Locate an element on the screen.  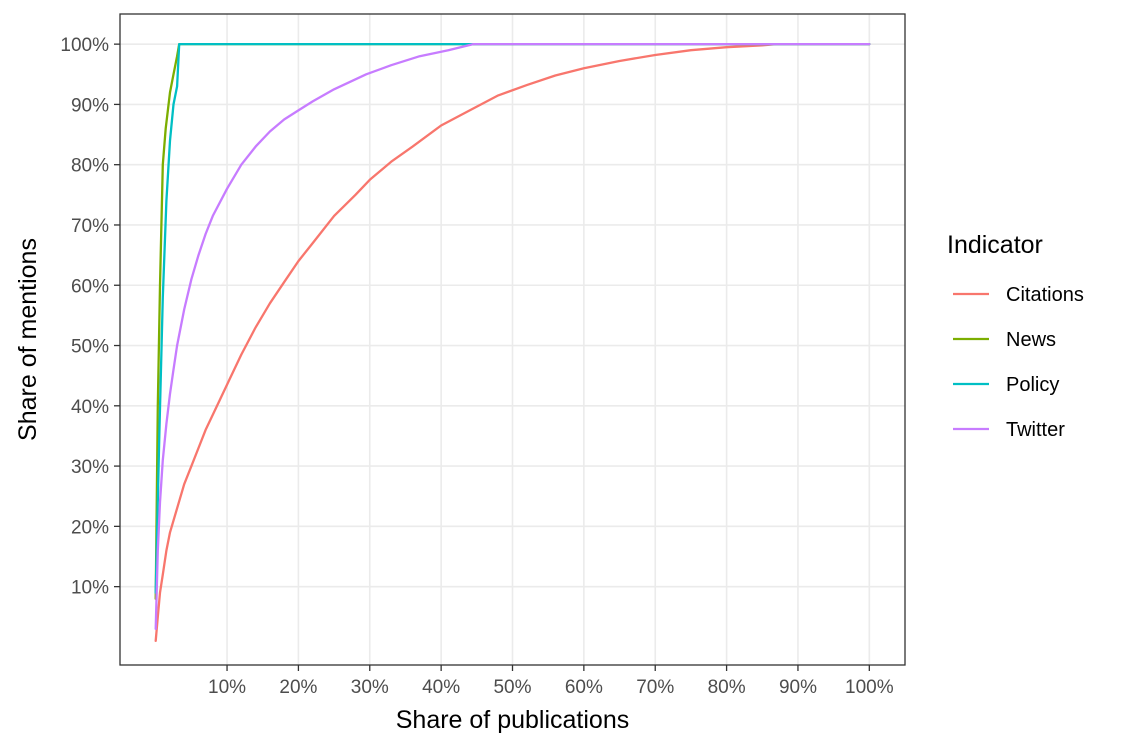
legend-label-twitter: Twitter is located at coordinates (1035, 430).